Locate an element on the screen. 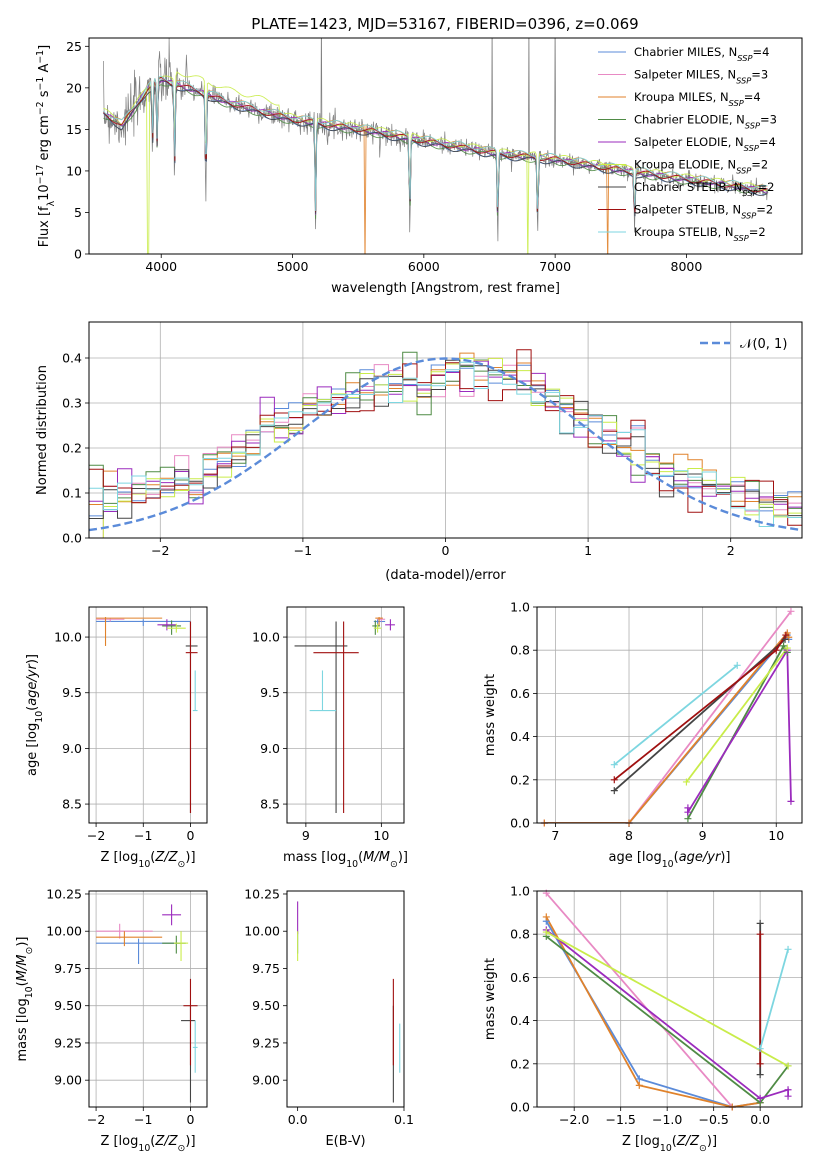  x-axis-label: wavelength [Angstrom, rest frame] is located at coordinates (445, 288).